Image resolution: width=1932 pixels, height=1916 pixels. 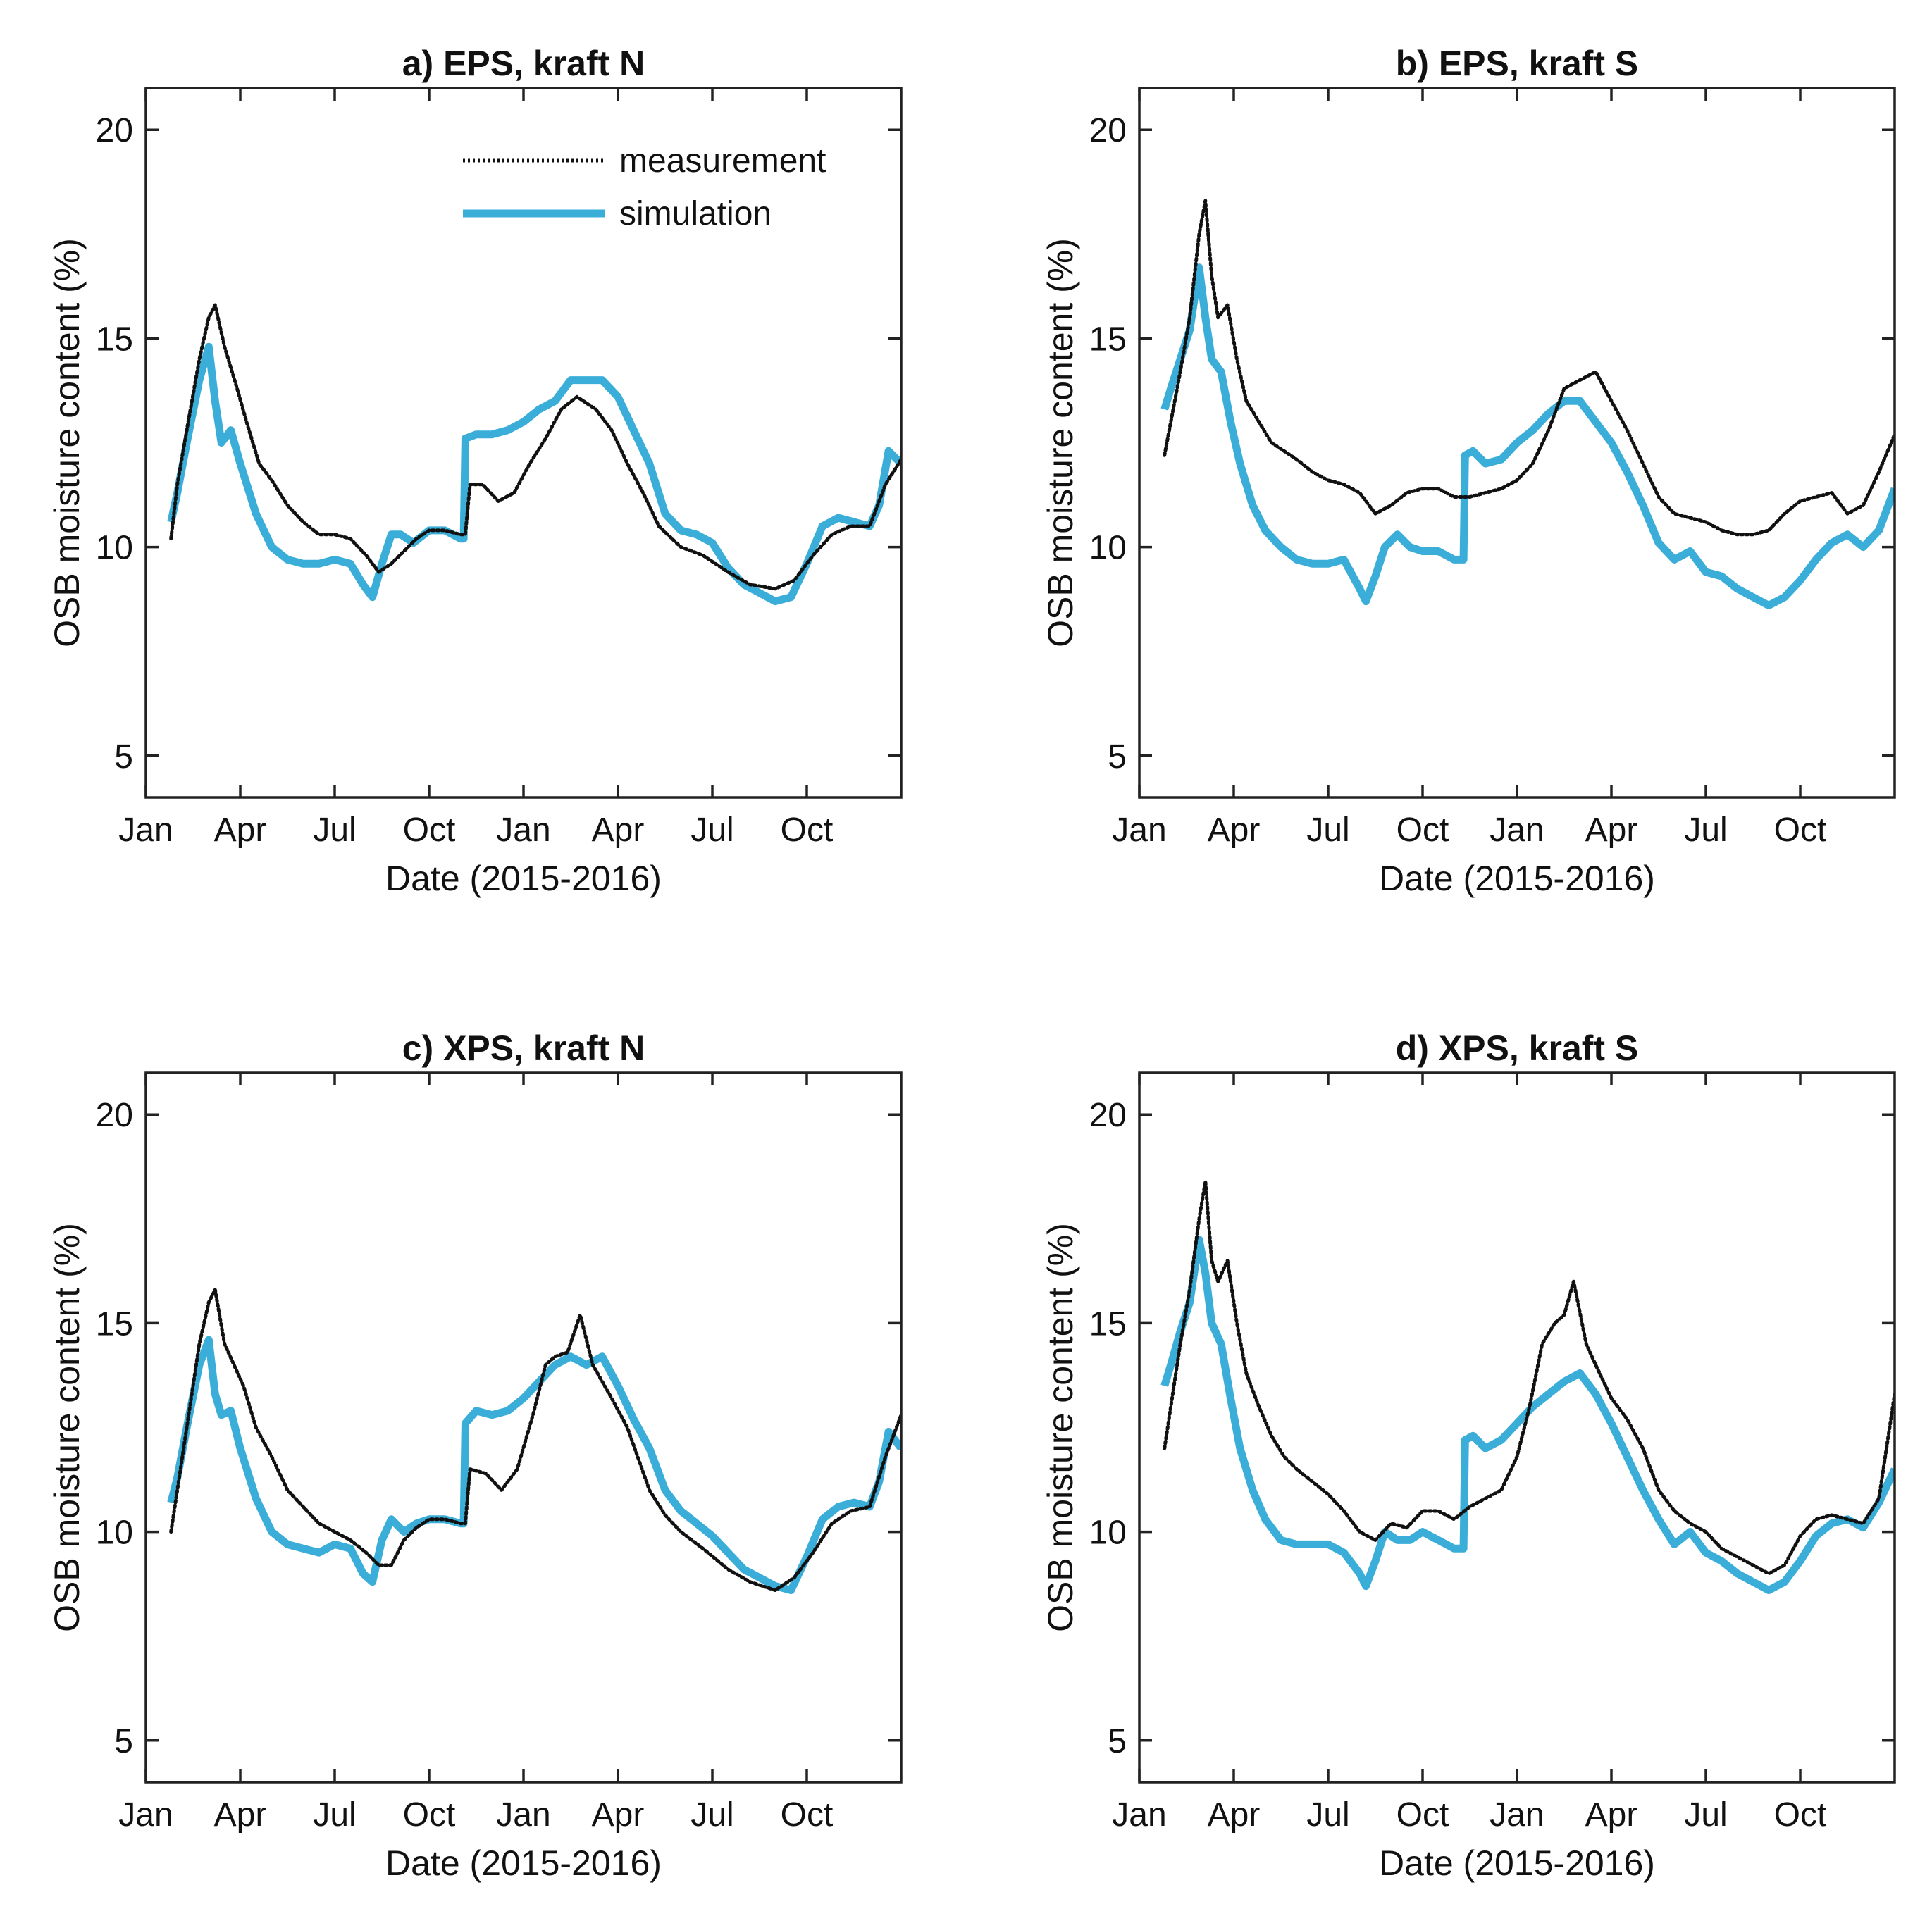 What do you see at coordinates (1517, 63) in the screenshot?
I see `chart-title: b) EPS, kraft S` at bounding box center [1517, 63].